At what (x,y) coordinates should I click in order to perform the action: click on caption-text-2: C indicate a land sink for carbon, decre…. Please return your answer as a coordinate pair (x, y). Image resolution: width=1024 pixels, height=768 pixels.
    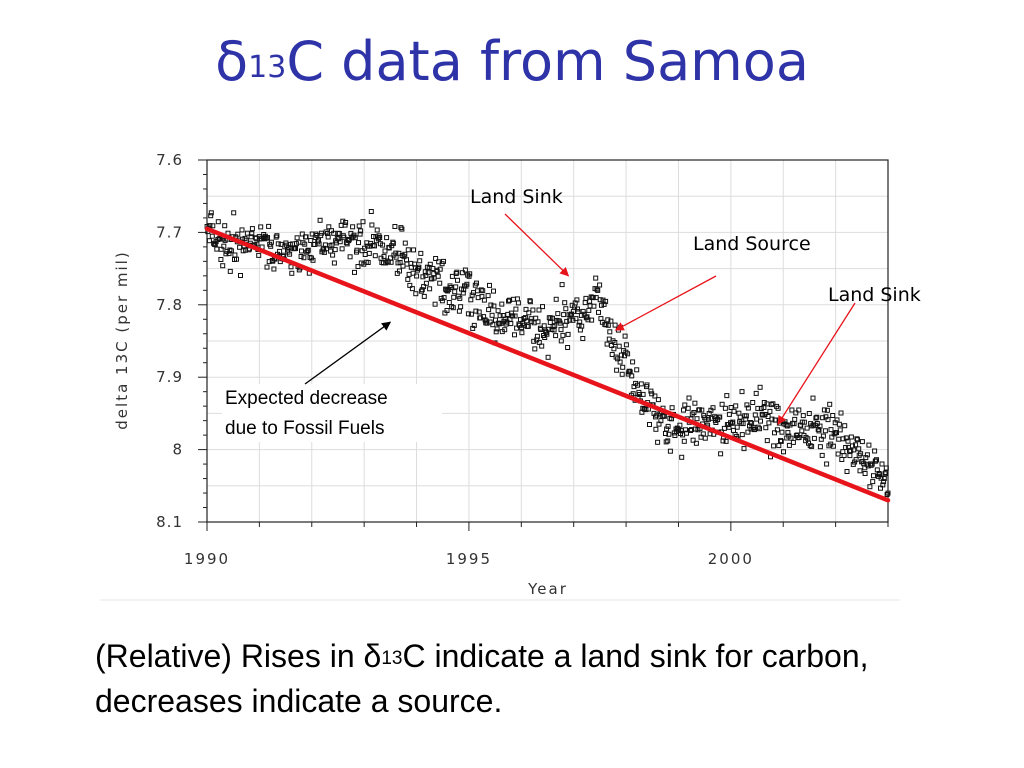
    Looking at the image, I should click on (482, 678).